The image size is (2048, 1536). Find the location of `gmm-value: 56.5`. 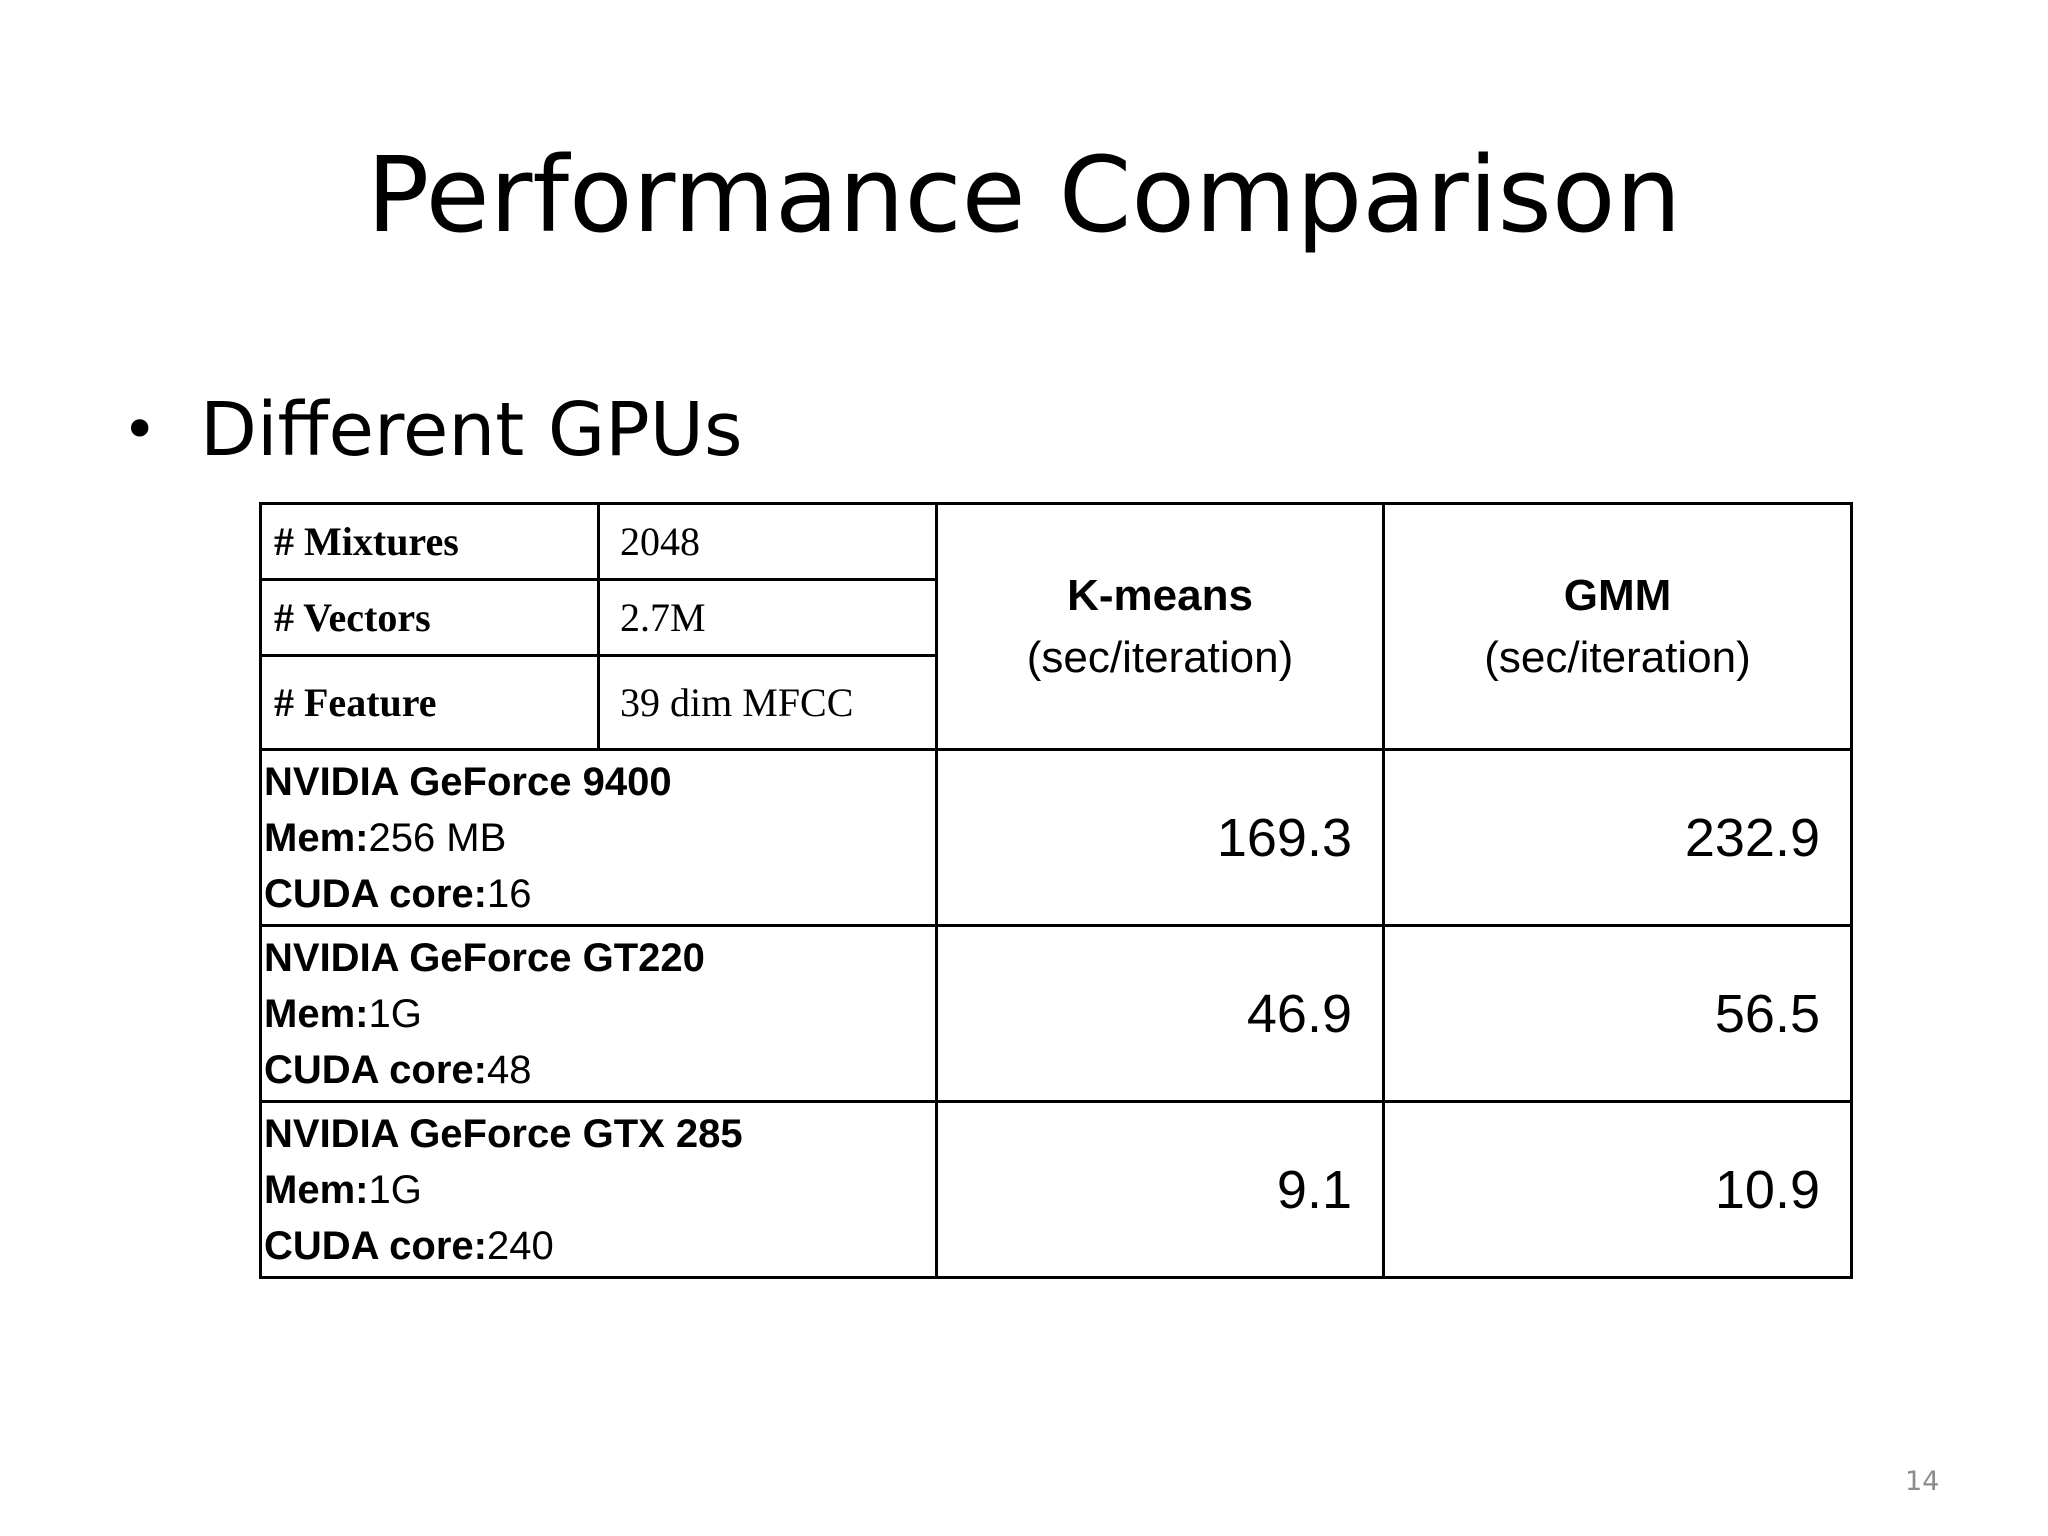

gmm-value: 56.5 is located at coordinates (1617, 1013).